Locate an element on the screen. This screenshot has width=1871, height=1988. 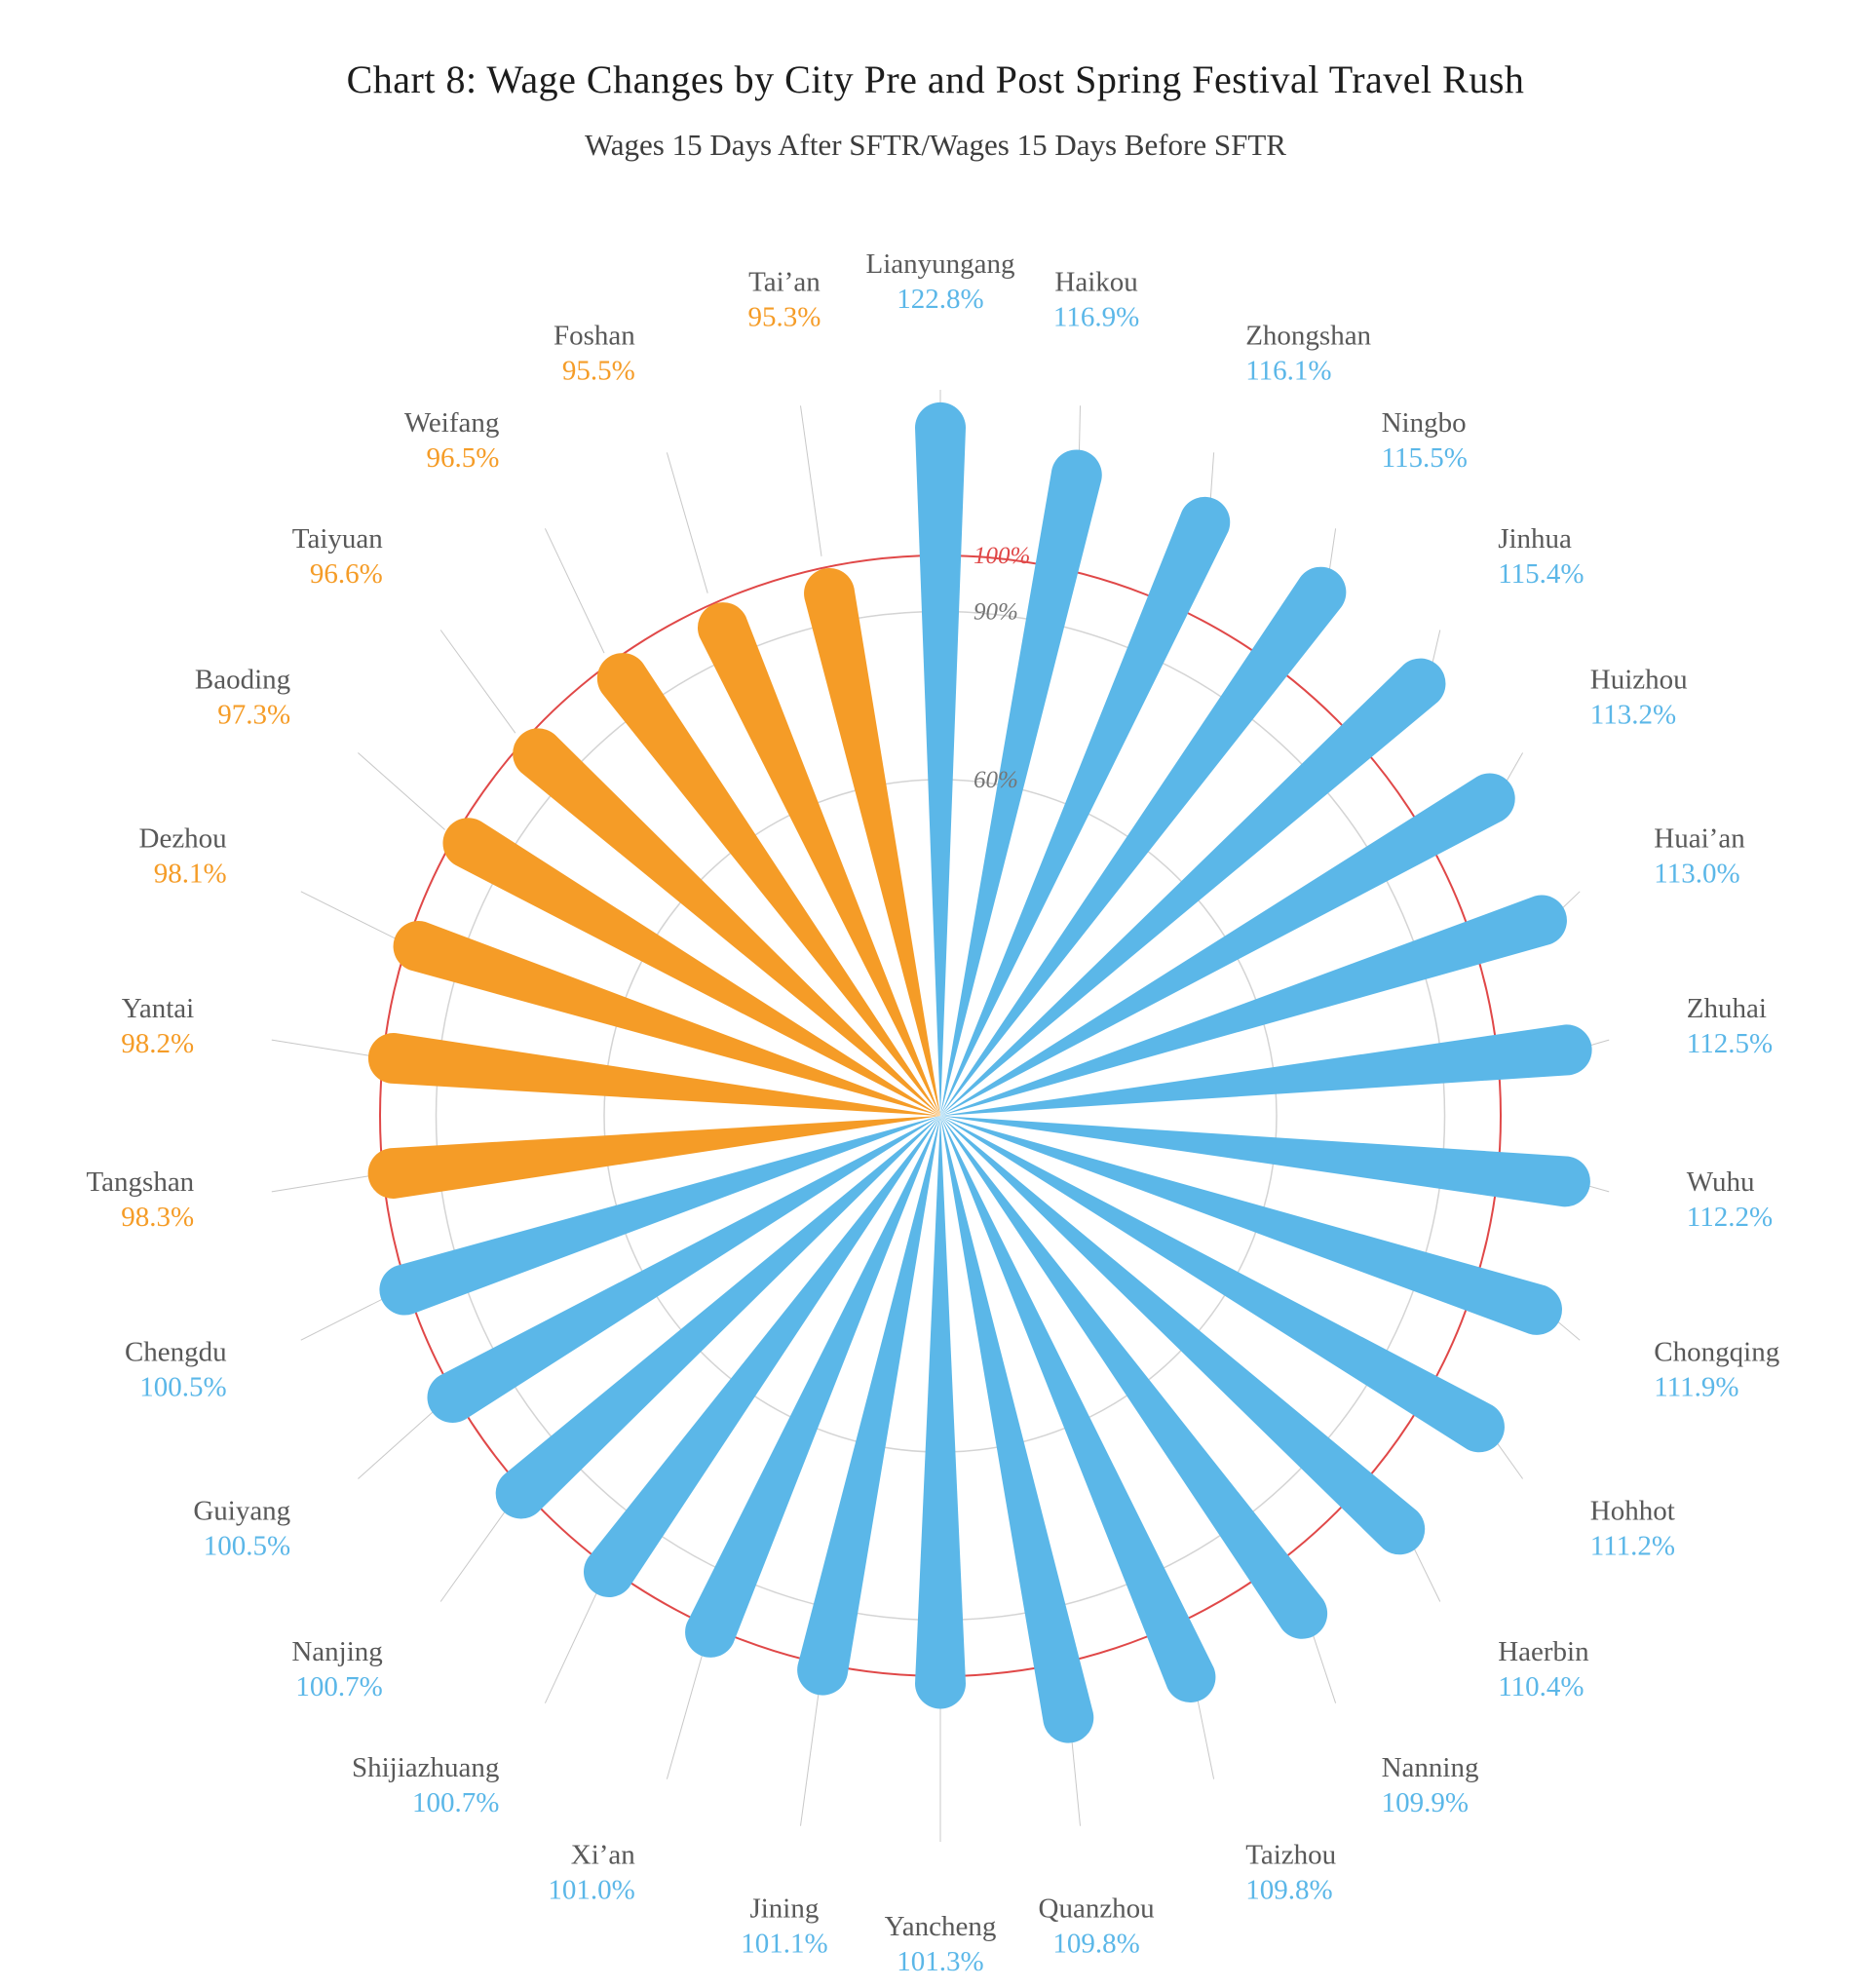
city-value-label: 112.5% is located at coordinates (1730, 1044).